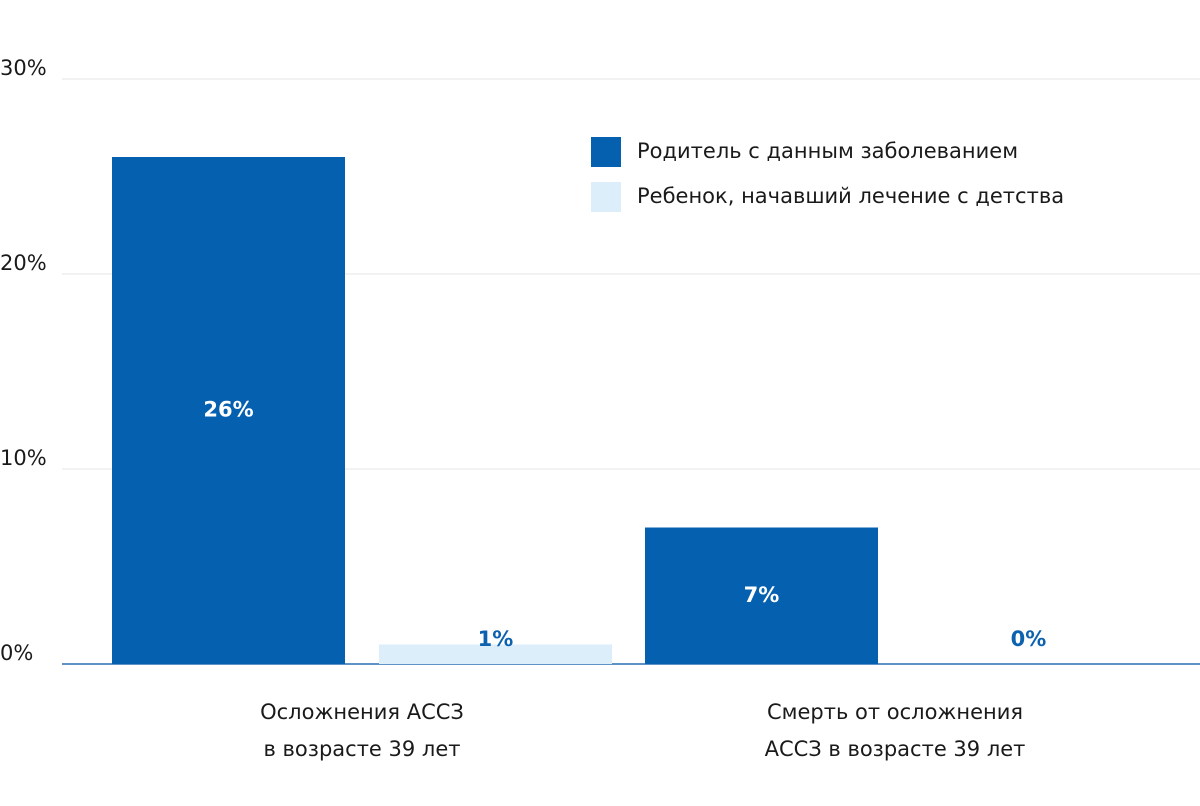 The height and width of the screenshot is (806, 1200). I want to click on value-label: 7%, so click(762, 595).